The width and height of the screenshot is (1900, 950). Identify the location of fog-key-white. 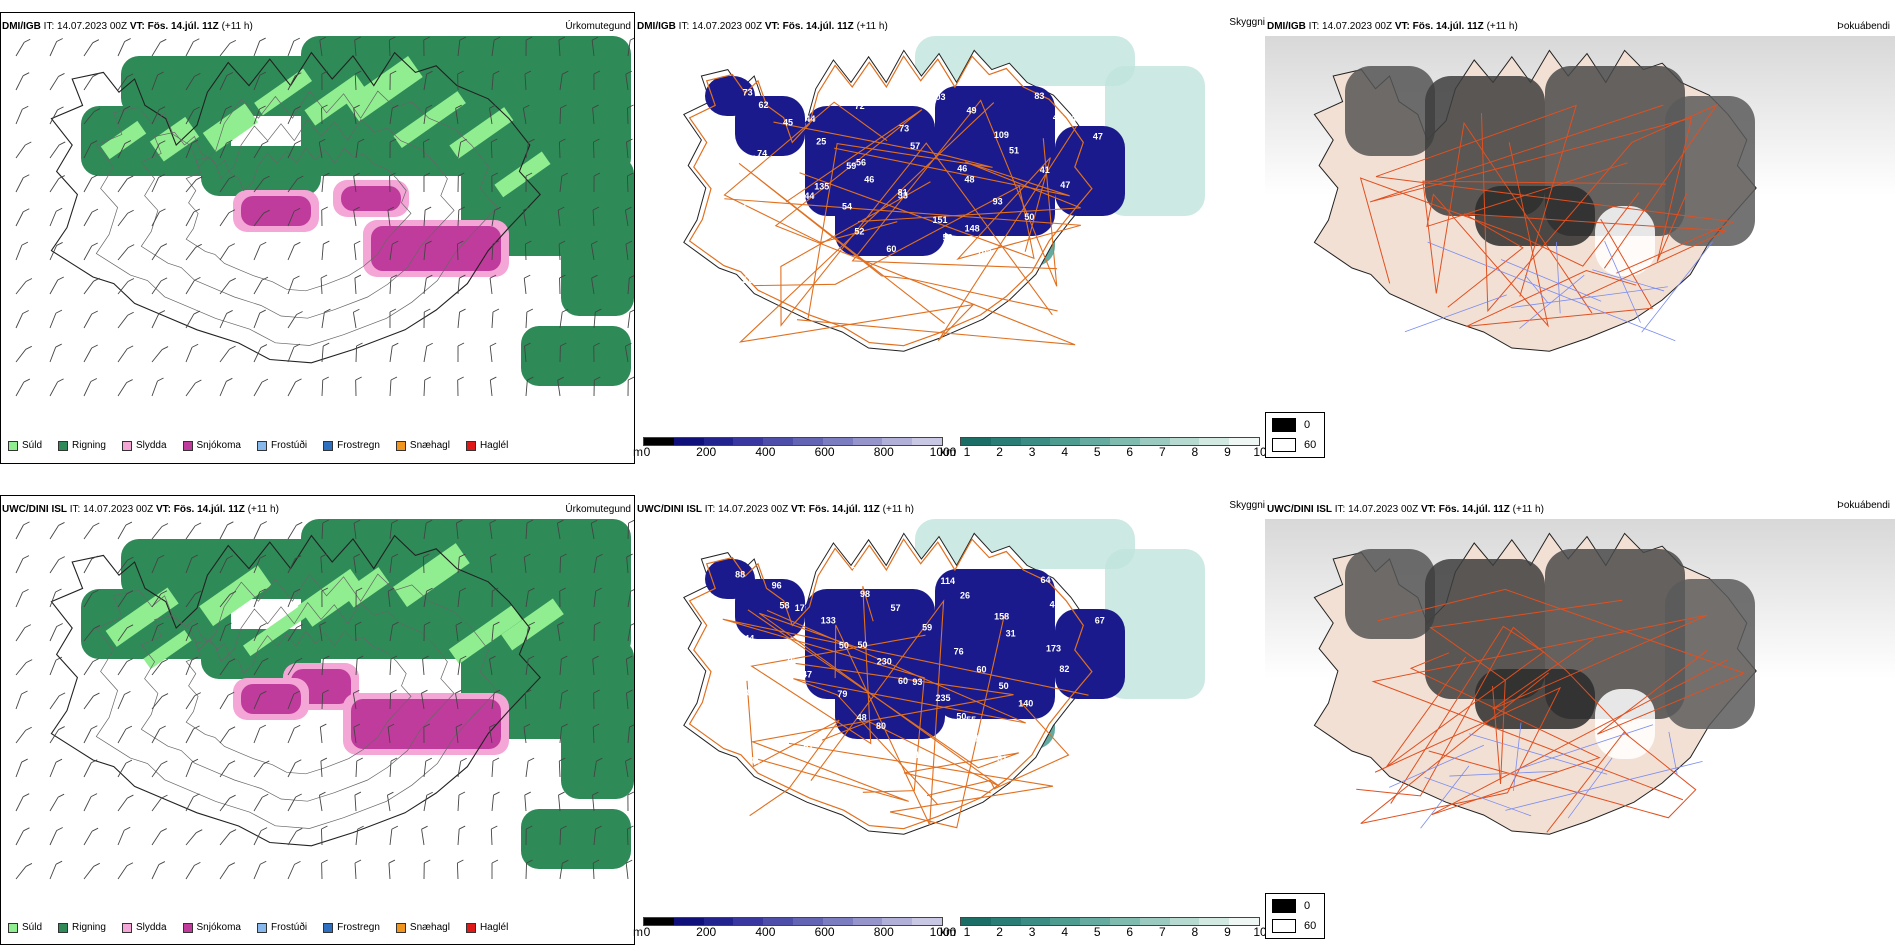
(1284, 445).